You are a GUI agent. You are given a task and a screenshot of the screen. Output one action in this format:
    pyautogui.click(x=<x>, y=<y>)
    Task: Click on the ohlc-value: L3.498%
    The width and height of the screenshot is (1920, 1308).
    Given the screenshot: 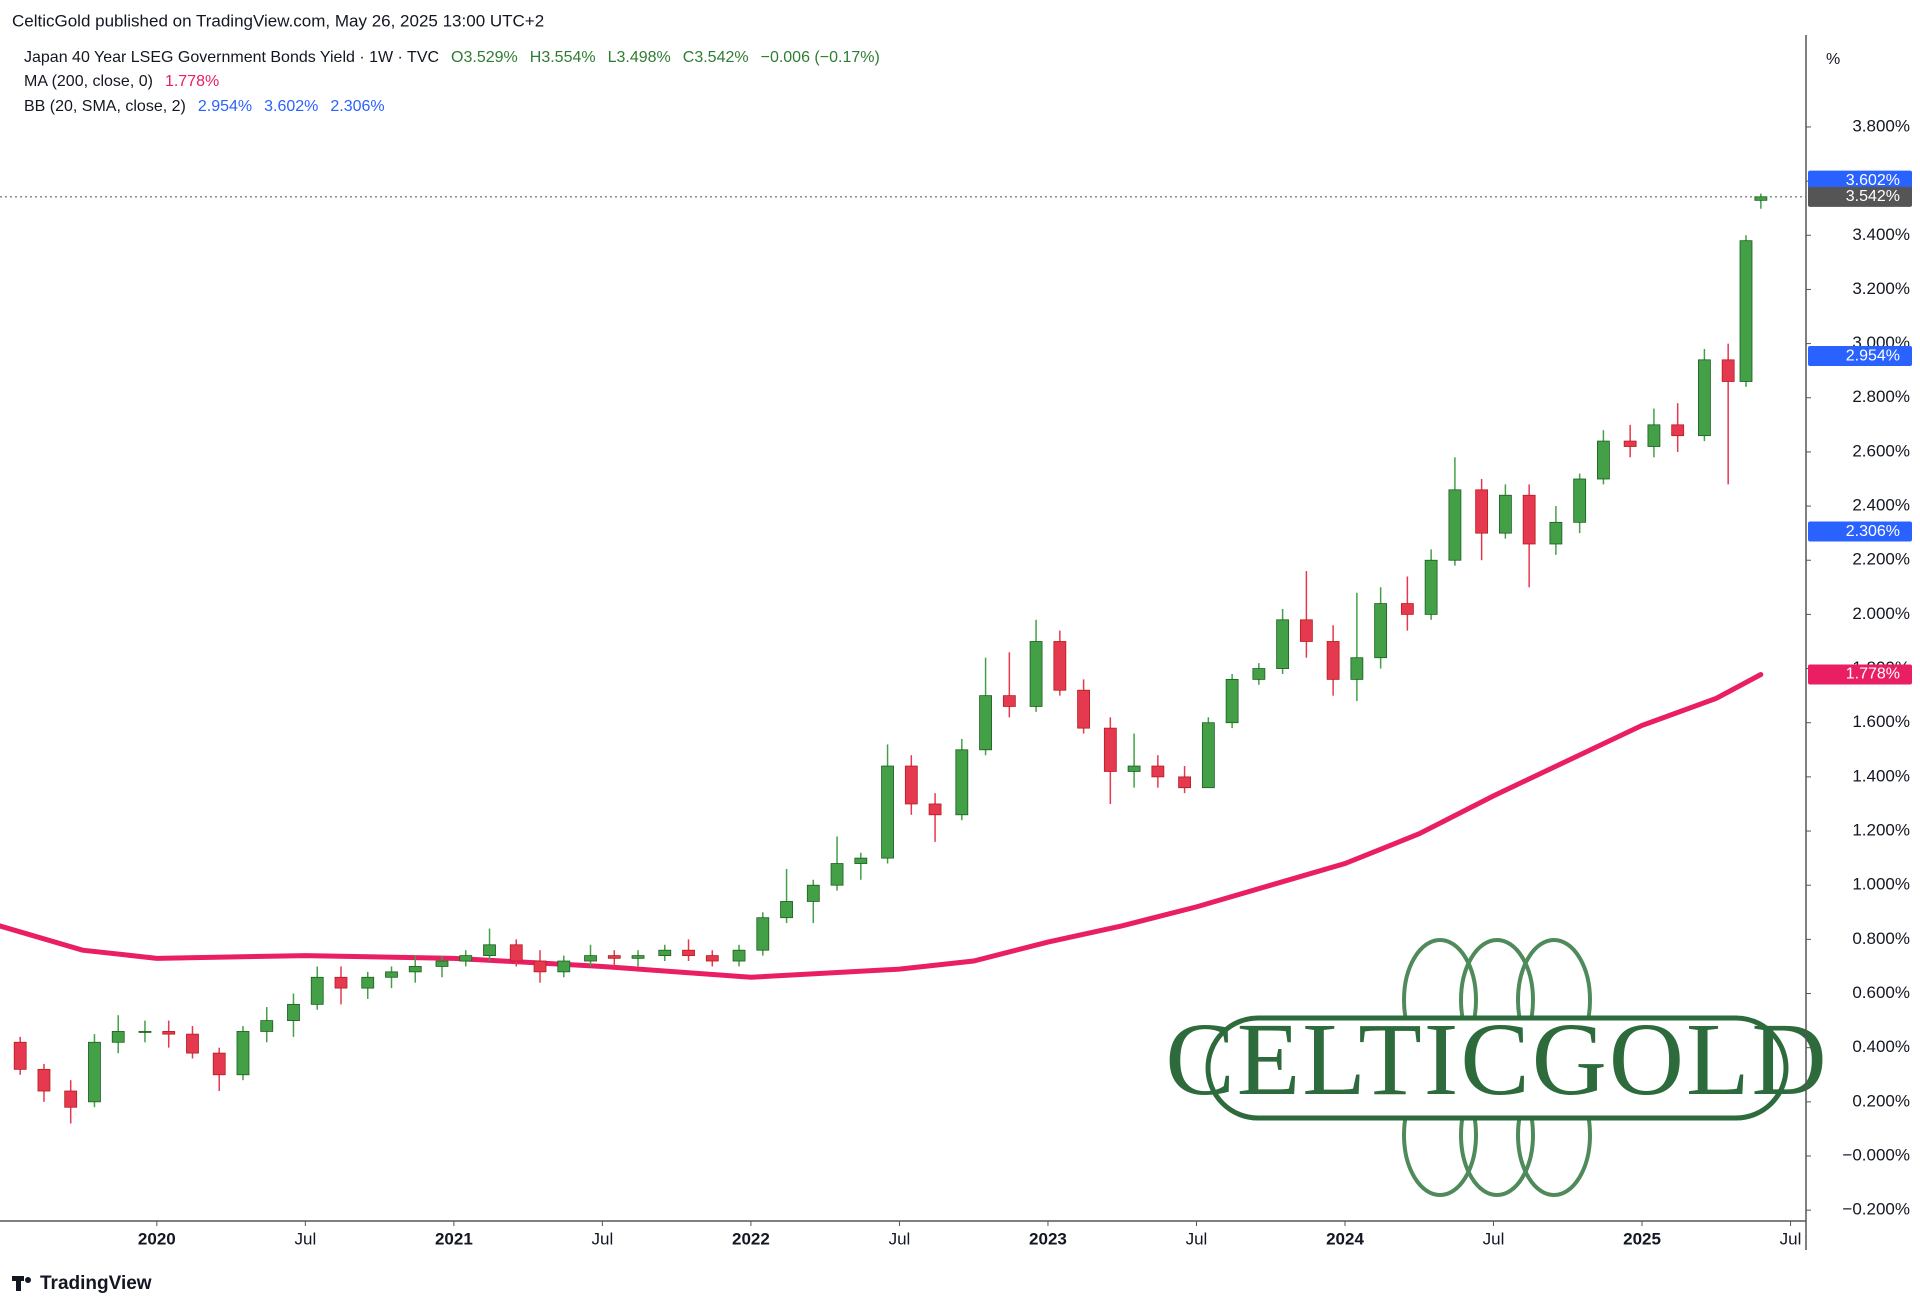 What is the action you would take?
    pyautogui.click(x=639, y=57)
    